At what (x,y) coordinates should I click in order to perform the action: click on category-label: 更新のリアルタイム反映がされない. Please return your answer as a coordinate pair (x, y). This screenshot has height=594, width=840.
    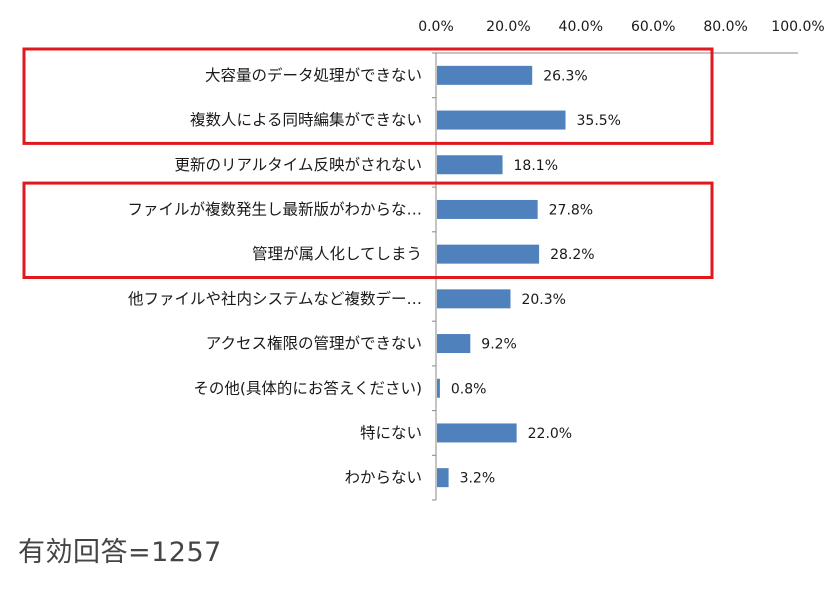
    Looking at the image, I should click on (298, 165).